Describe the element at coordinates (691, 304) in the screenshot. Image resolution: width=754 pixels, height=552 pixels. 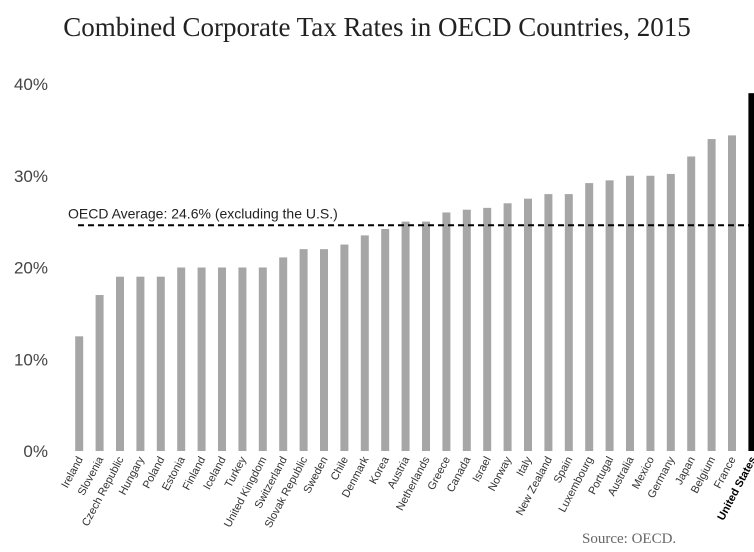
I see `bar-japan` at that location.